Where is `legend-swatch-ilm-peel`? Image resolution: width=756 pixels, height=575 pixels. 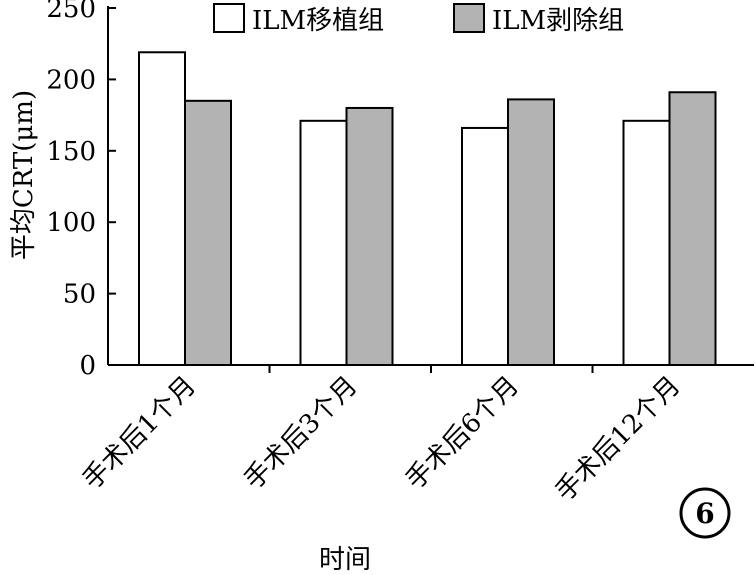 legend-swatch-ilm-peel is located at coordinates (469, 18).